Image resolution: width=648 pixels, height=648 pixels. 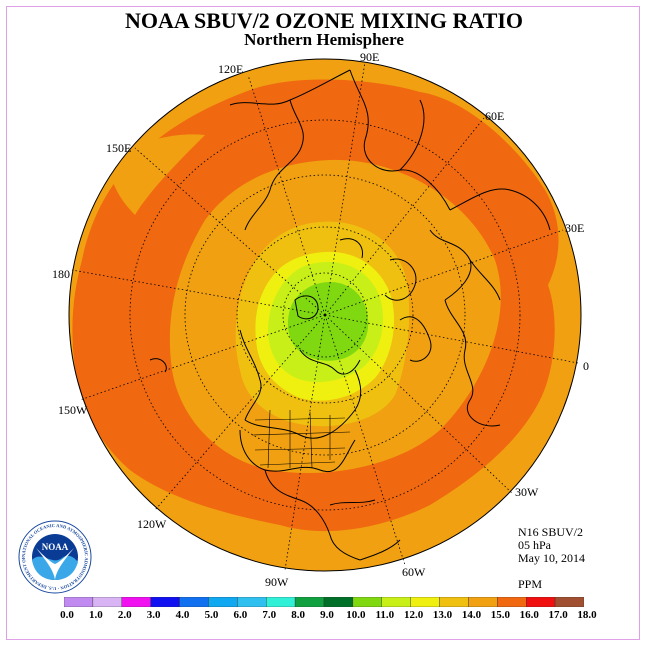 What do you see at coordinates (211, 615) in the screenshot?
I see `colorbar-tick-label: 5.0` at bounding box center [211, 615].